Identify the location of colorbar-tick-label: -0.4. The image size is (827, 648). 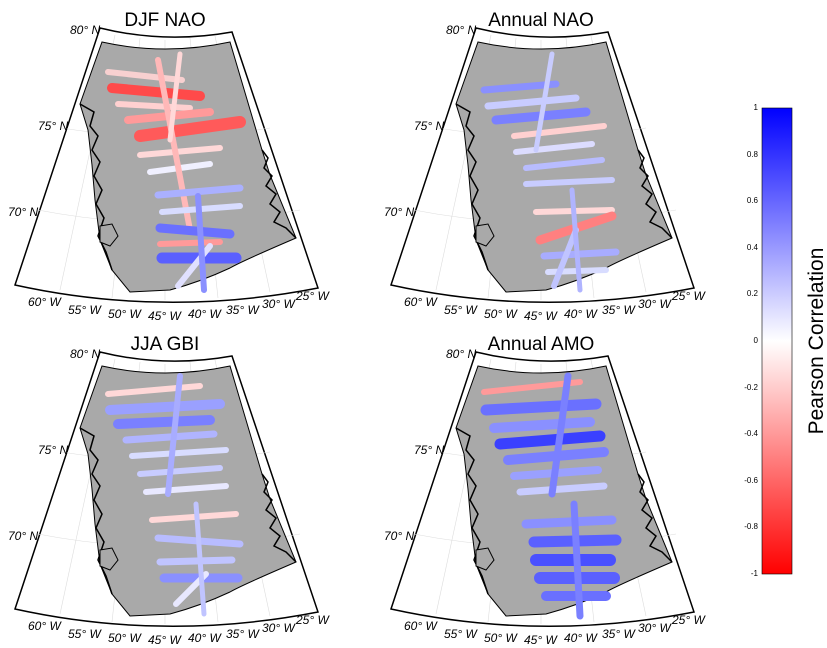
(751, 433).